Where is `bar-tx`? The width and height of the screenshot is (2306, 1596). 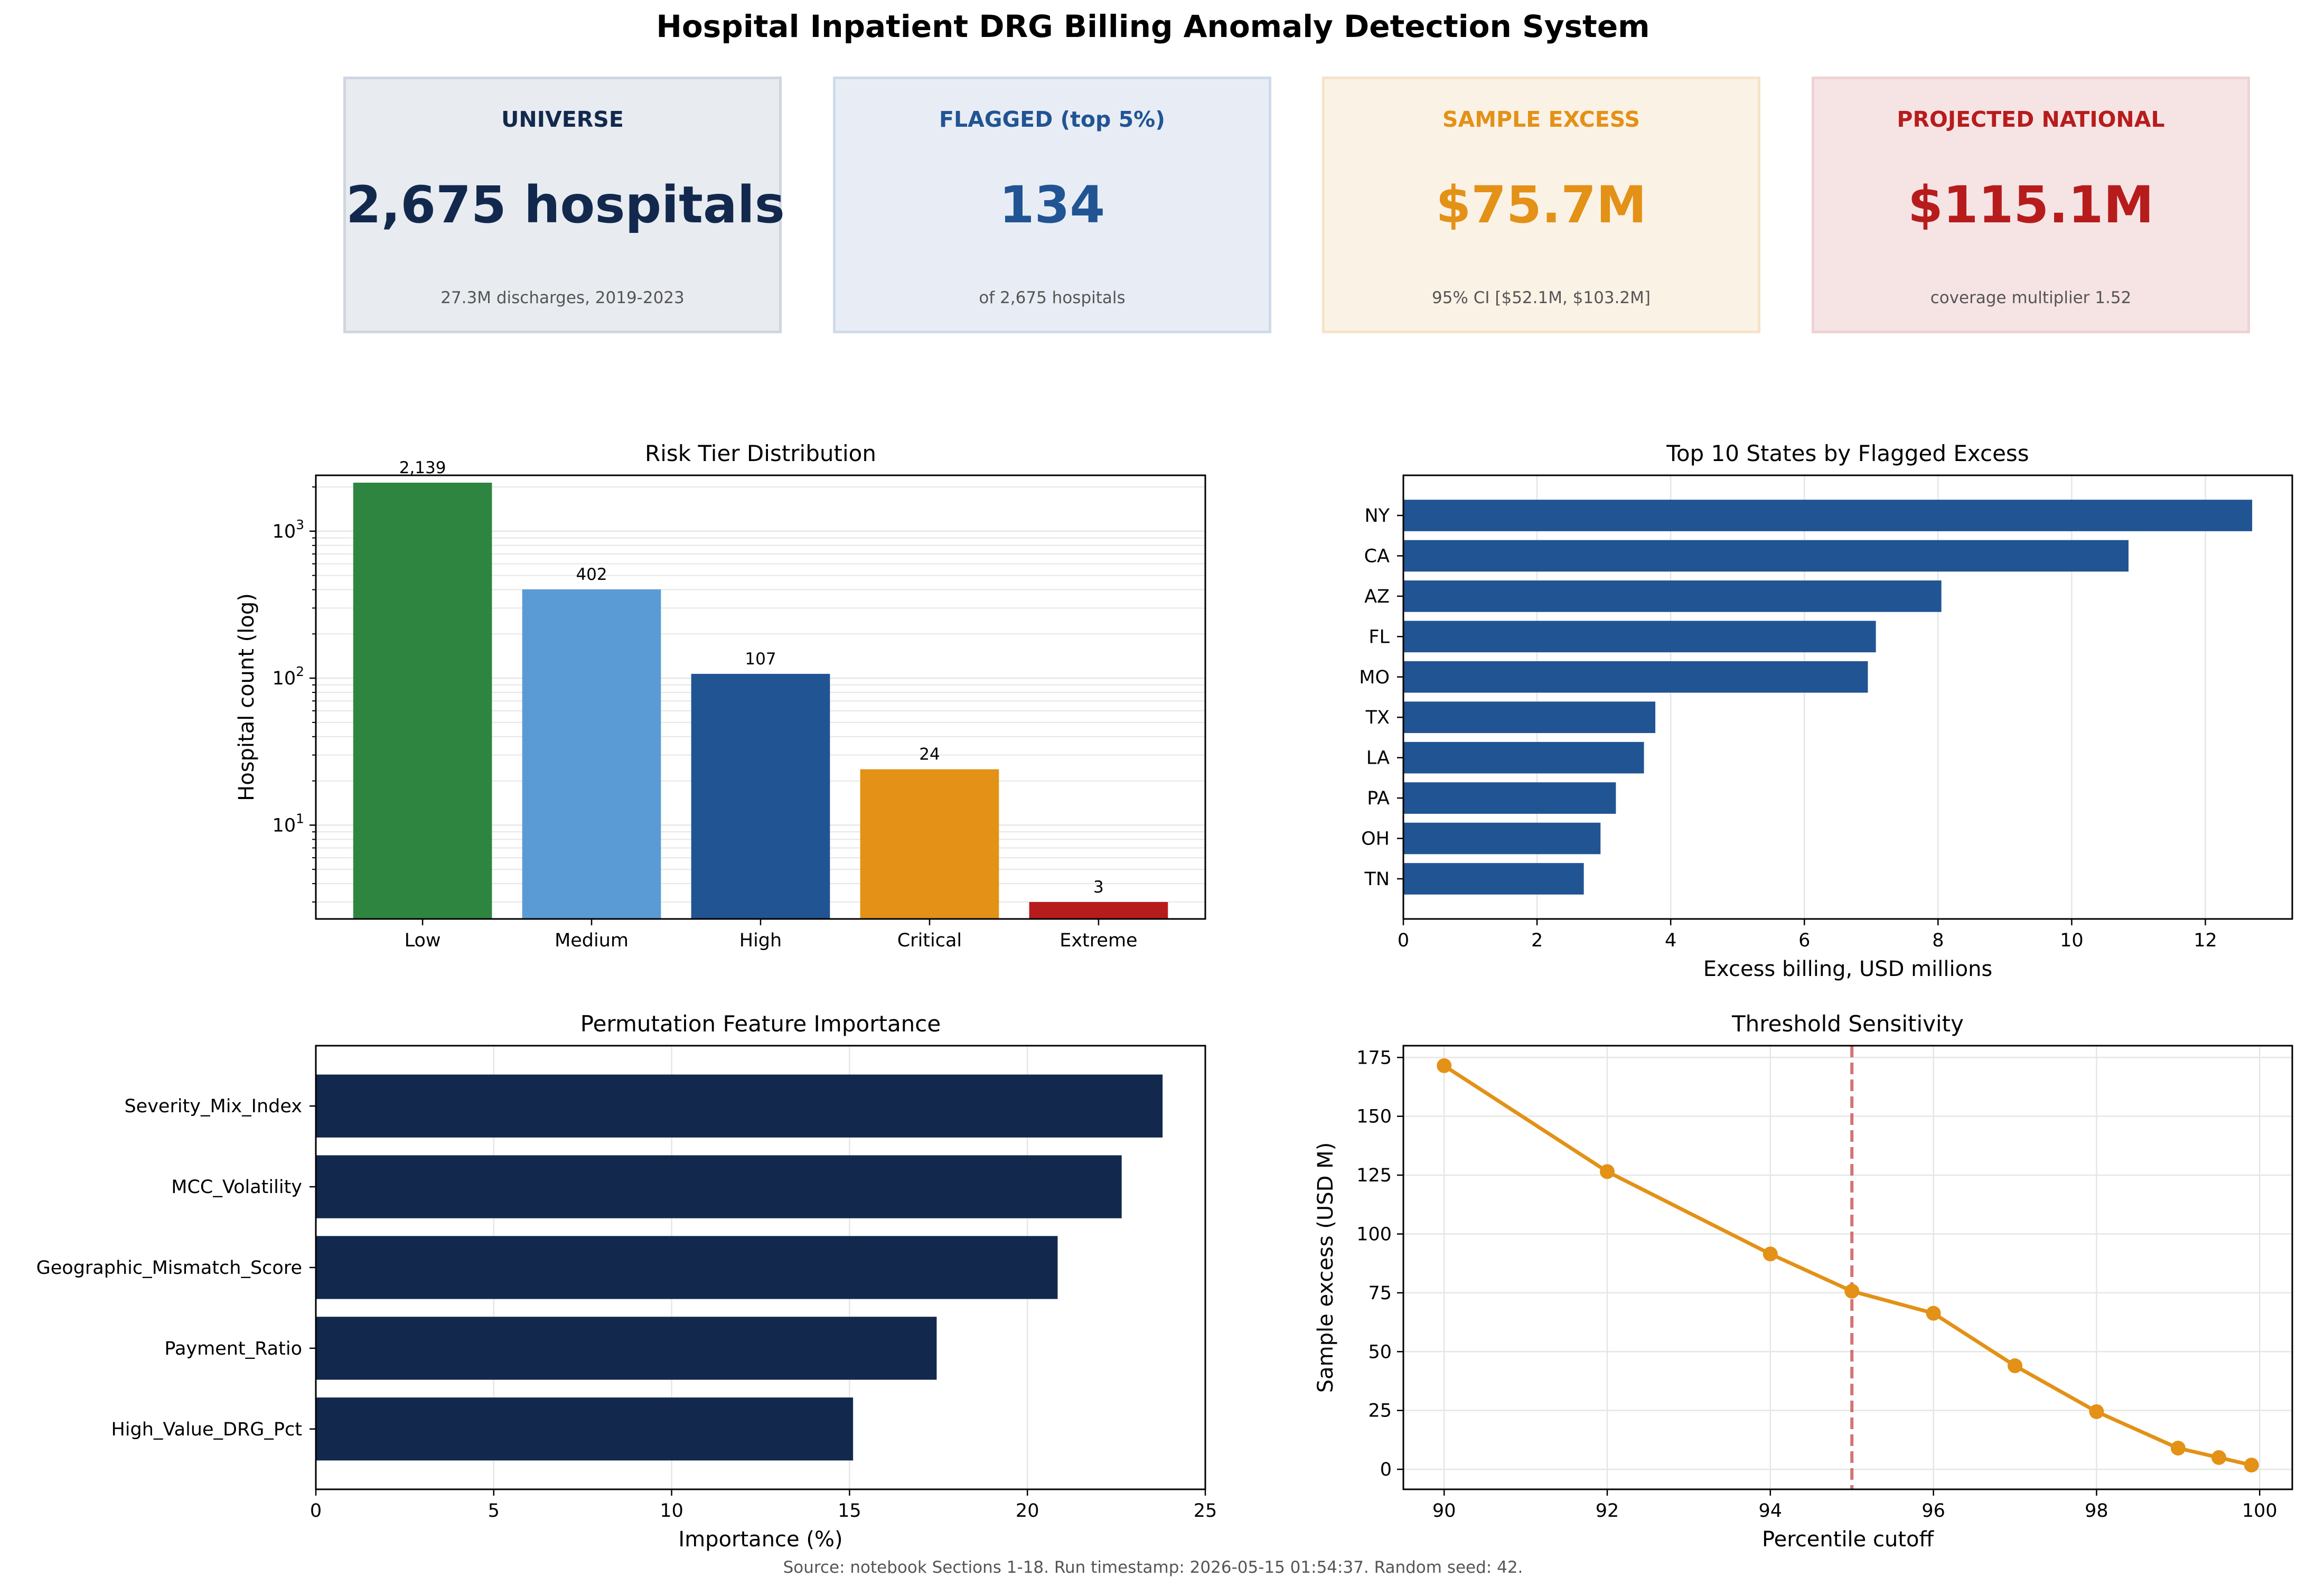
bar-tx is located at coordinates (1530, 718).